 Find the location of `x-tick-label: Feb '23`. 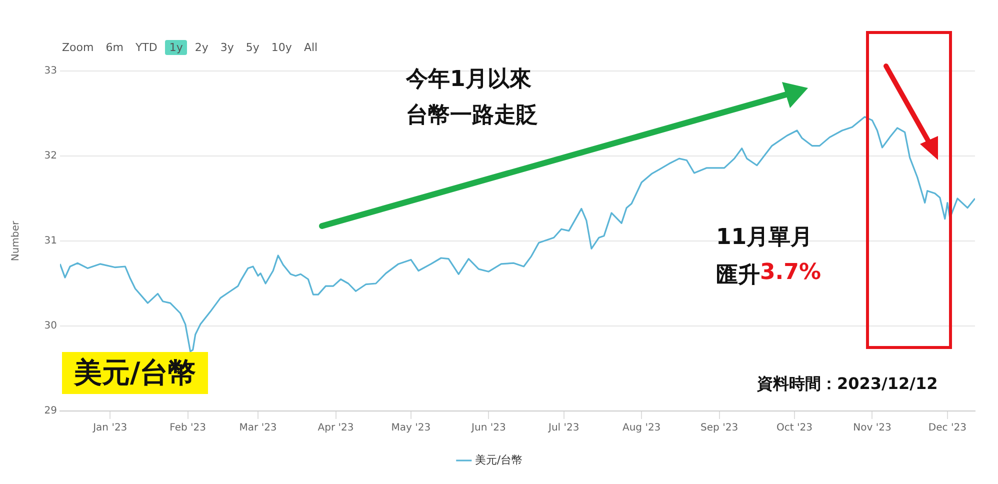

x-tick-label: Feb '23 is located at coordinates (188, 428).